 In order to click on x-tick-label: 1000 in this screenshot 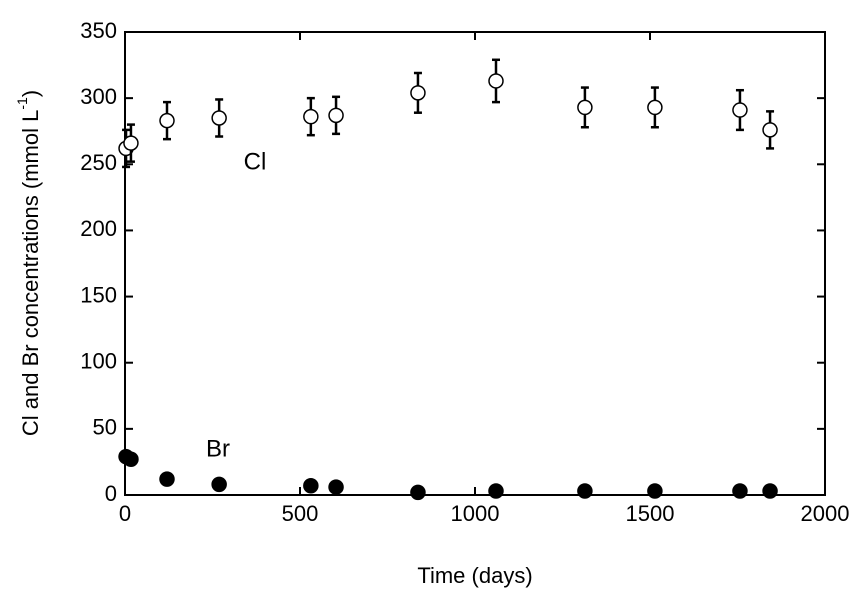, I will do `click(475, 513)`.